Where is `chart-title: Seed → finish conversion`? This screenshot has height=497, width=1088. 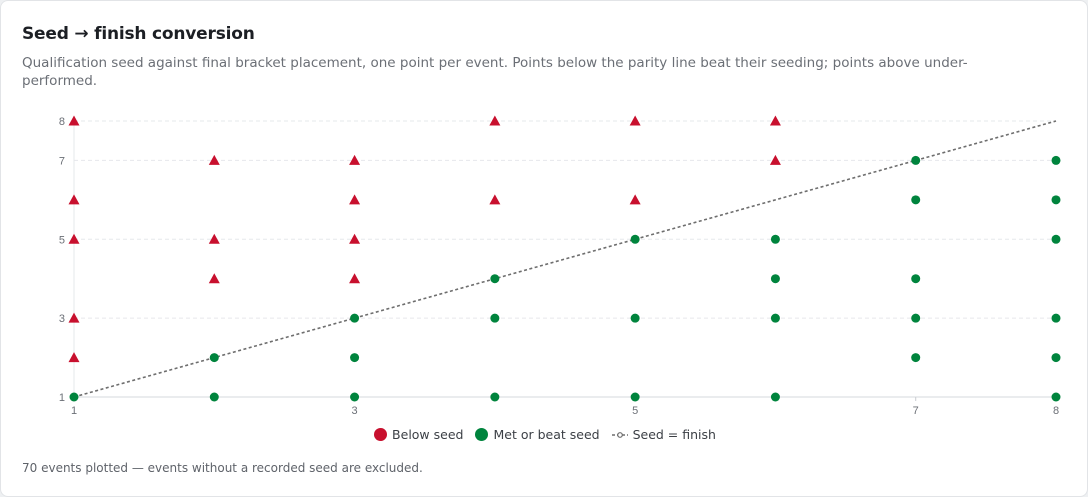 chart-title: Seed → finish conversion is located at coordinates (138, 34).